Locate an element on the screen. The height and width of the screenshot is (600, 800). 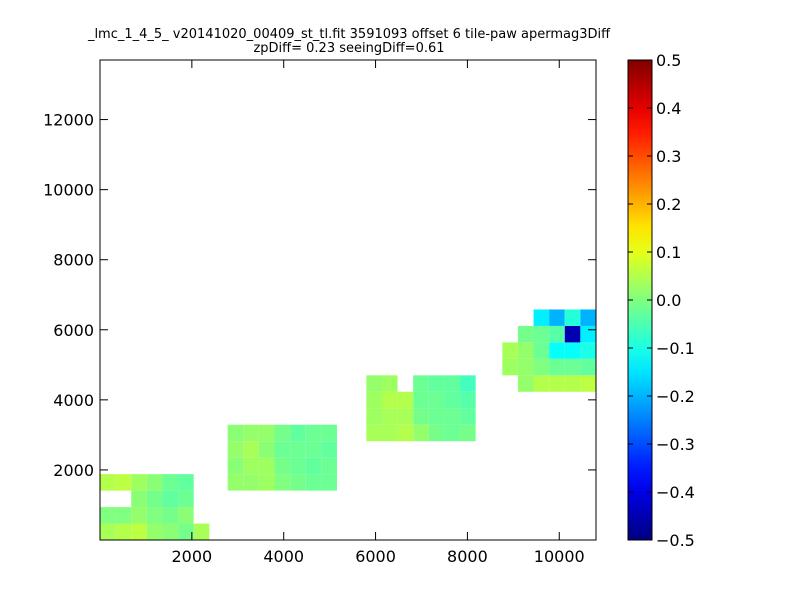
colorbar-tick-label: −0.4 is located at coordinates (675, 492).